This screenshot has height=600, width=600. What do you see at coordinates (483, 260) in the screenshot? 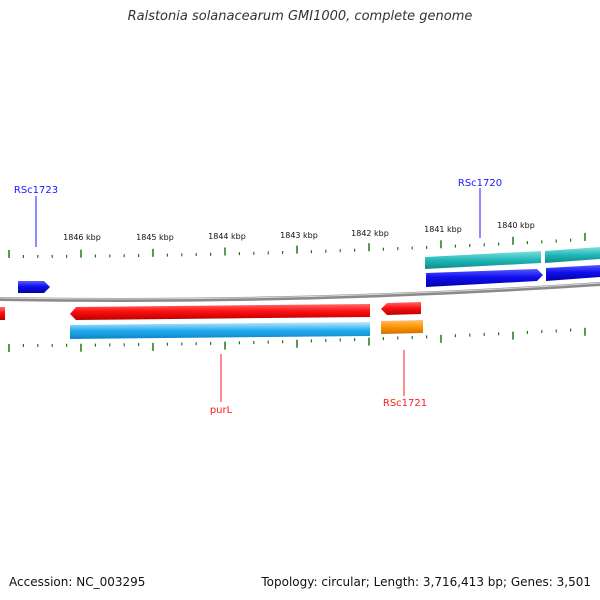
I see `gene-feature-rsc1720` at bounding box center [483, 260].